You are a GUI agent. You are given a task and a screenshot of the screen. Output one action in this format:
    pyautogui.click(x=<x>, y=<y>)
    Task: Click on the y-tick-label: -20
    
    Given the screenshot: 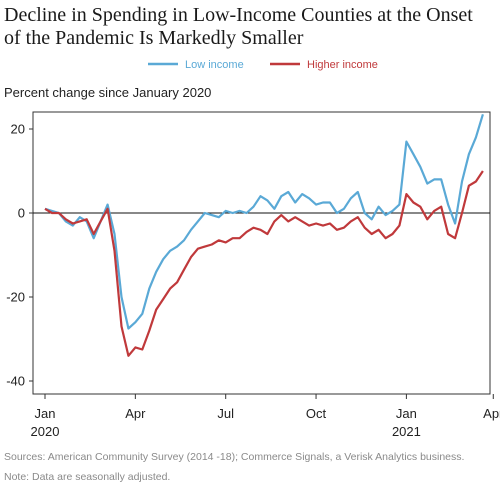 What is the action you would take?
    pyautogui.click(x=15, y=297)
    